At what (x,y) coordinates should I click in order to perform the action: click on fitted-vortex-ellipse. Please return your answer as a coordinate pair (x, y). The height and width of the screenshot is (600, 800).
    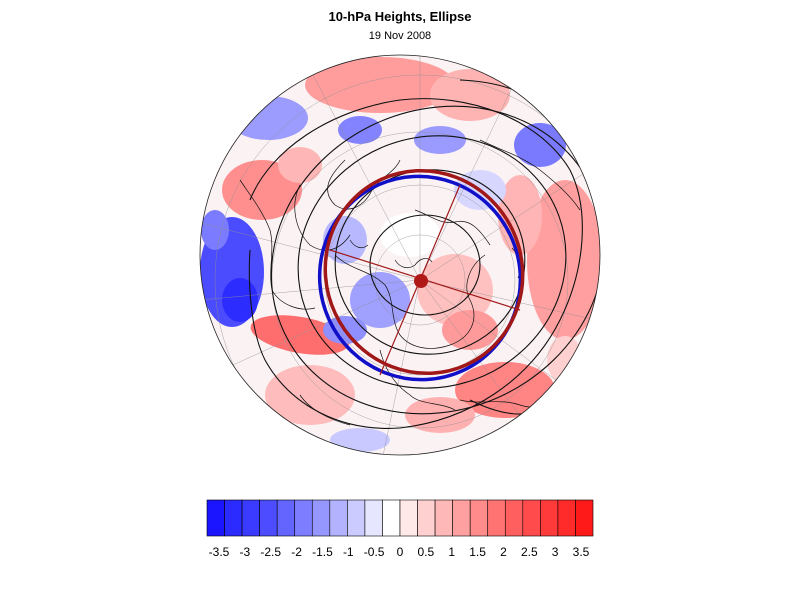
    Looking at the image, I should click on (424, 272).